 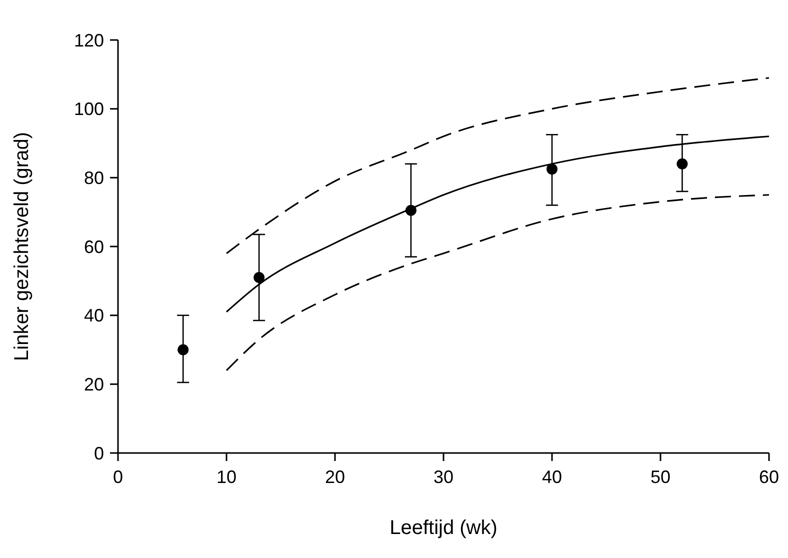 What do you see at coordinates (99, 453) in the screenshot?
I see `y-tick-label: 0` at bounding box center [99, 453].